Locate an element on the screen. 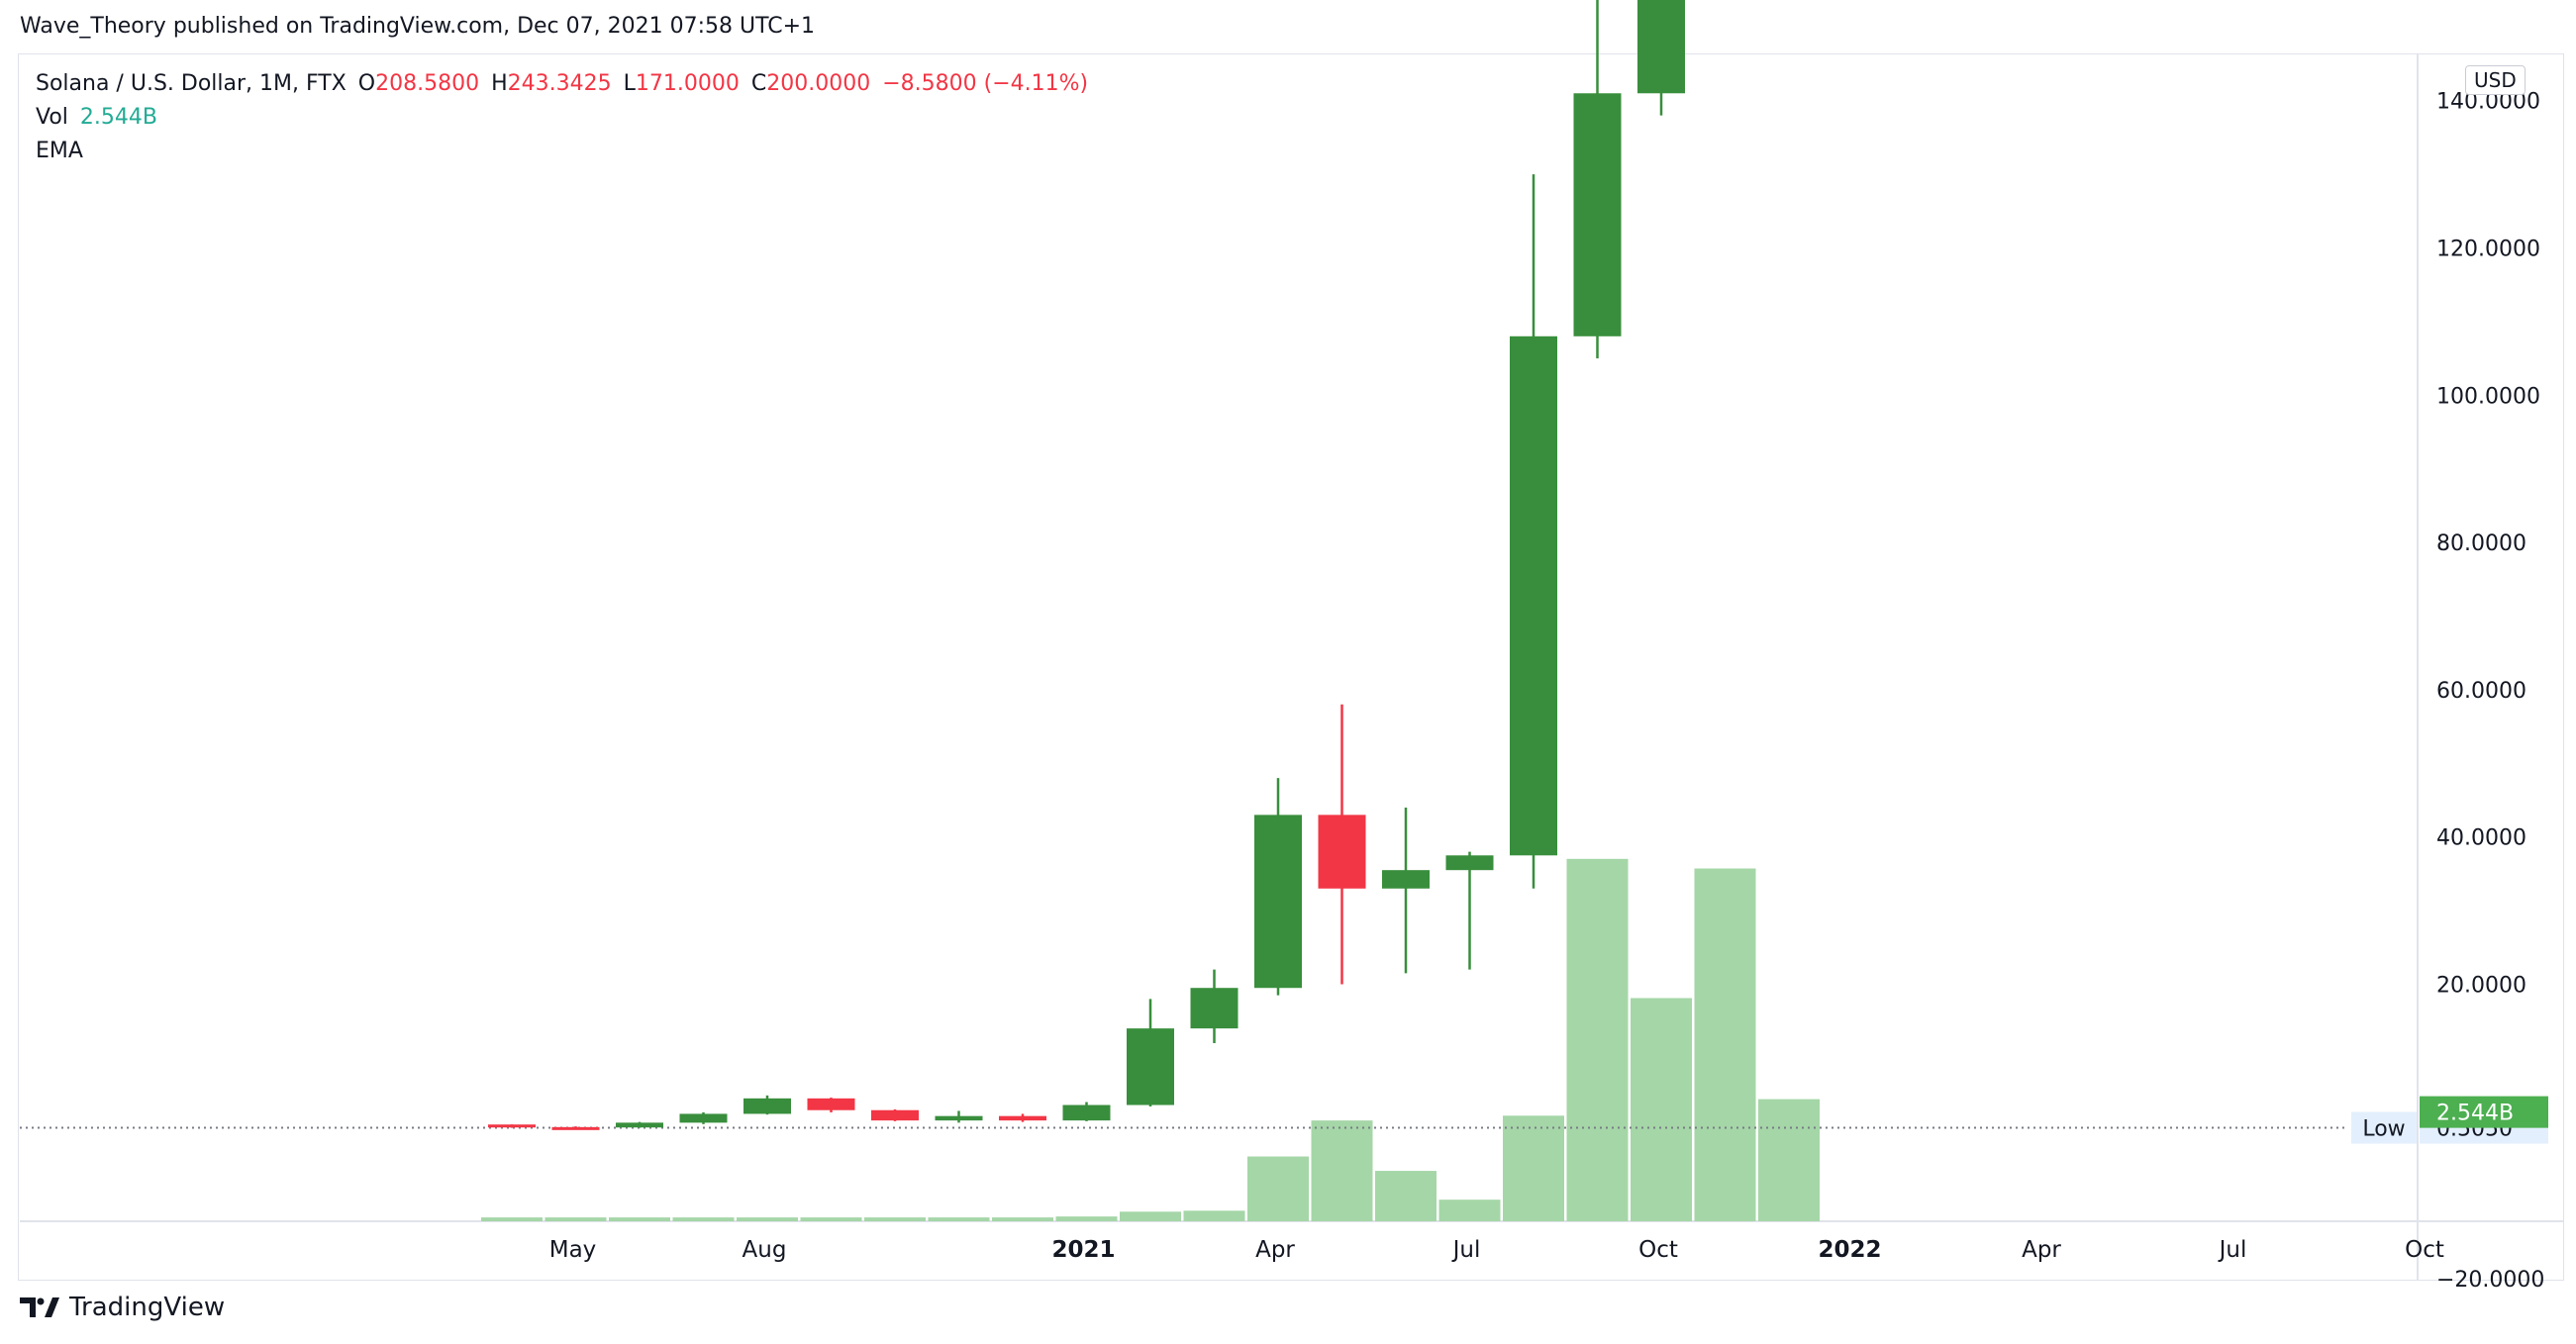 This screenshot has height=1344, width=2576. price-tick-label: 20.0000 is located at coordinates (2481, 987).